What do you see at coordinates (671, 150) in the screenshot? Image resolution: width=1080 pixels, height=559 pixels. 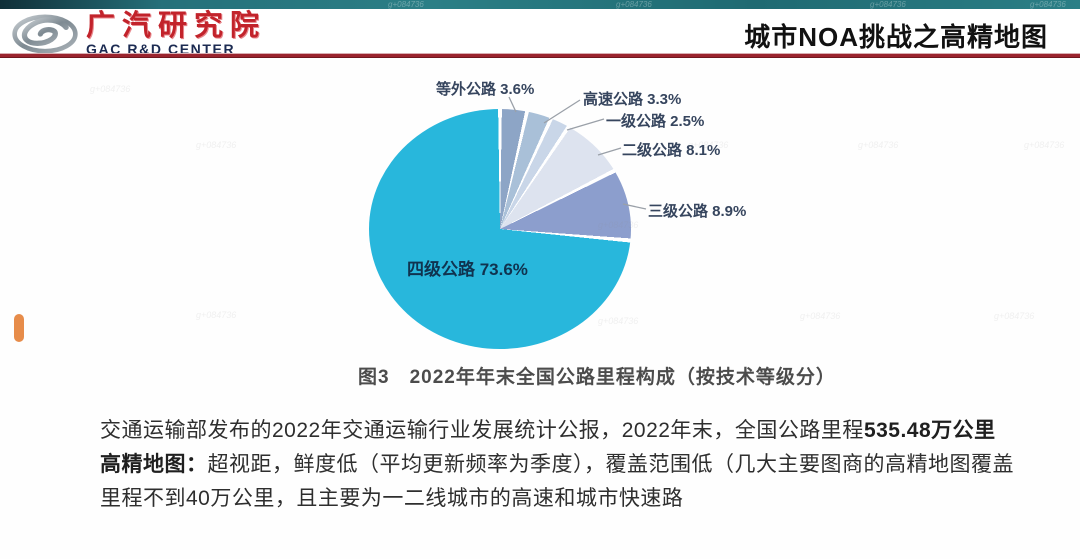 I see `pie-label-erji: 二级公路 8.1%` at bounding box center [671, 150].